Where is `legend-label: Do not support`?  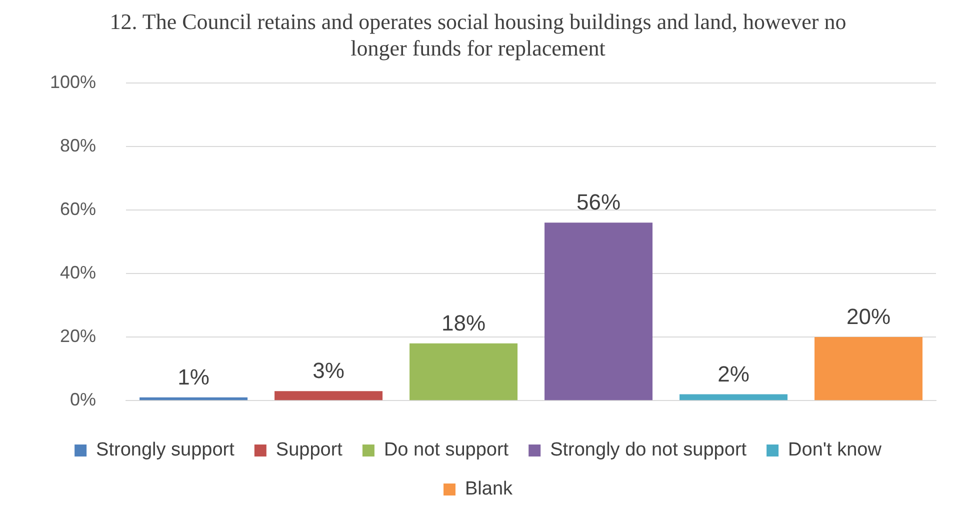 legend-label: Do not support is located at coordinates (447, 450).